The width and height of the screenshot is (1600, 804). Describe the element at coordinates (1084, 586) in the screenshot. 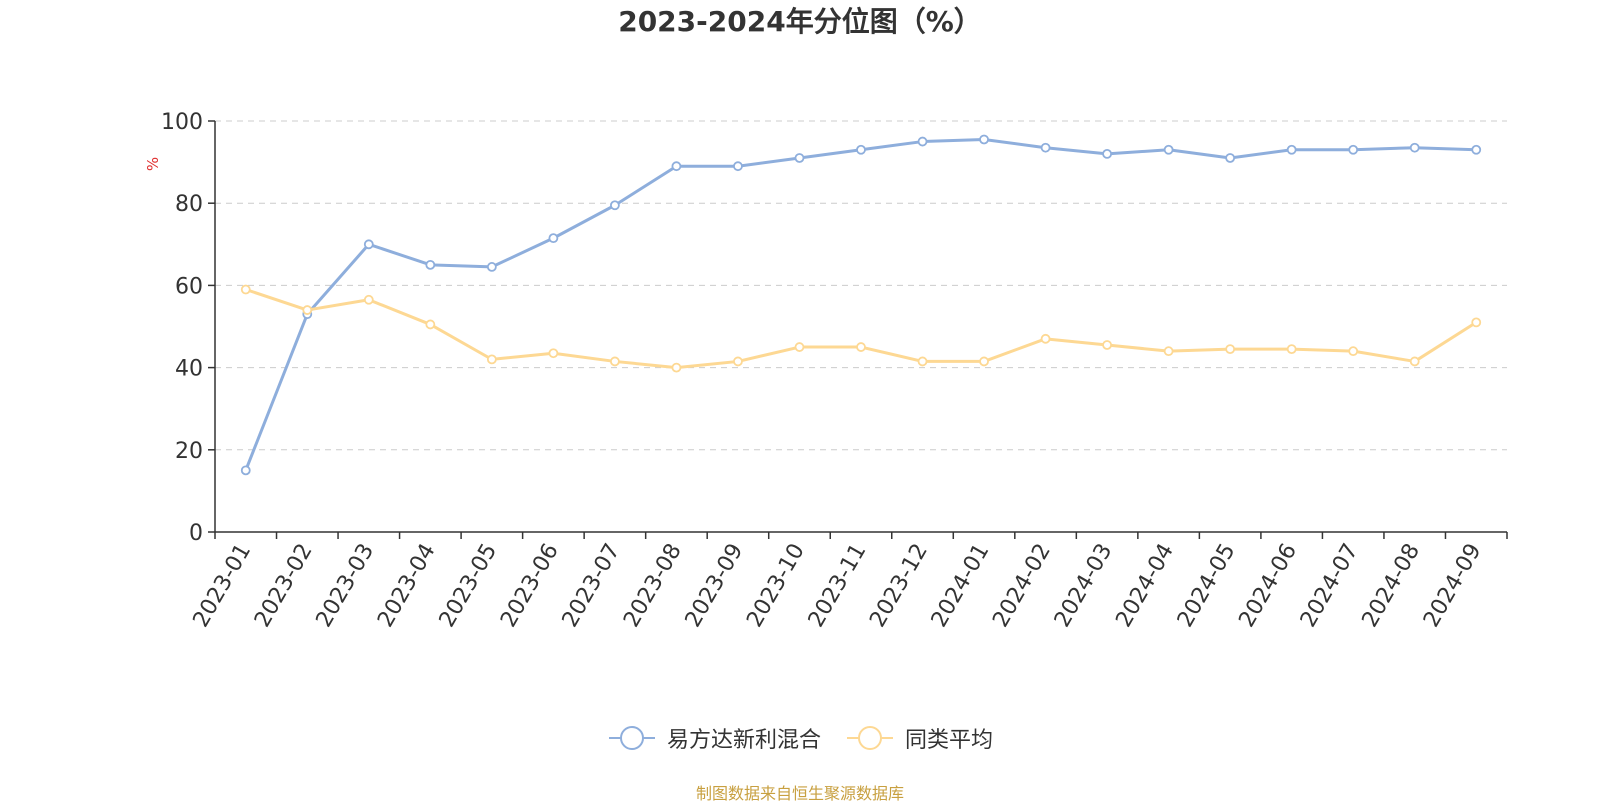

I see `x-tick-label: 2024-03` at that location.